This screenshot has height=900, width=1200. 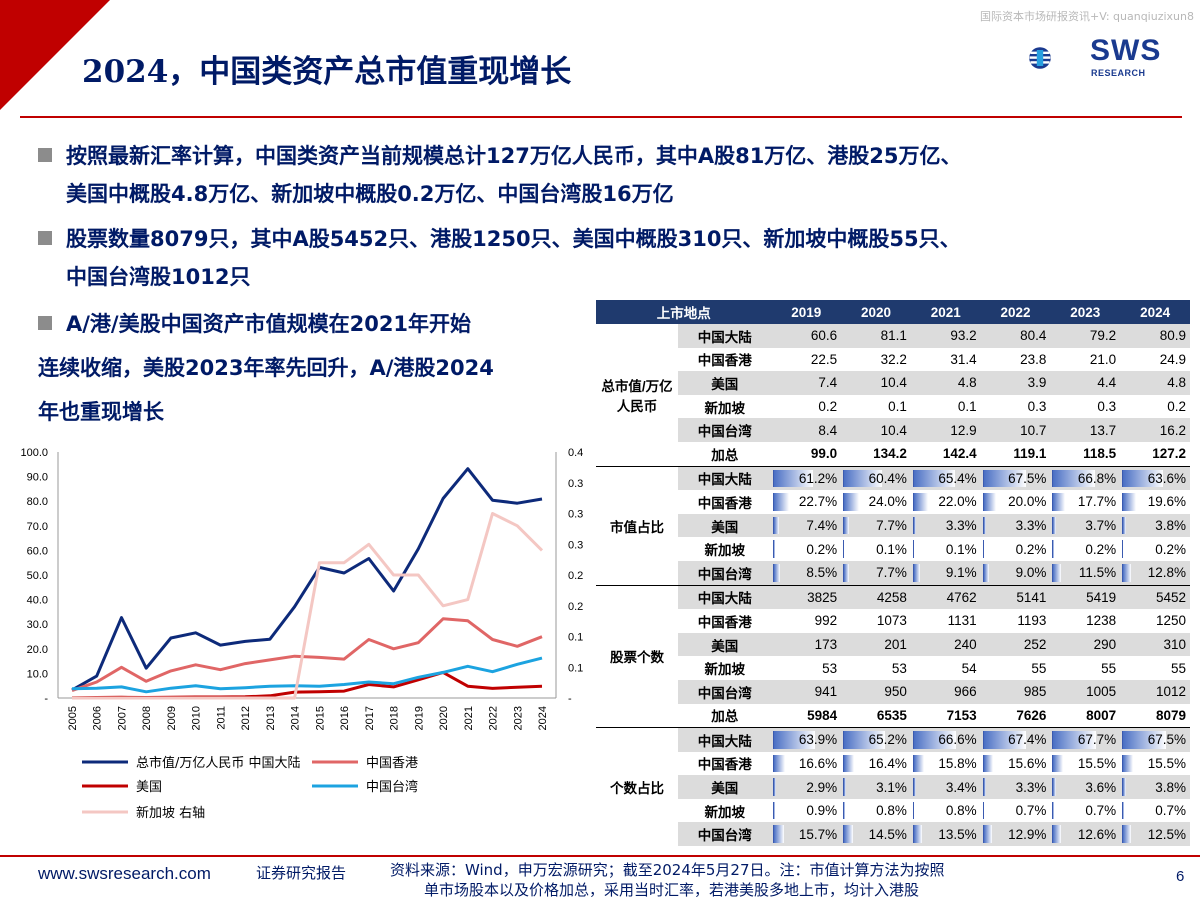 I want to click on footer-source-line2: 单市场股本以及价格加总，采用当时汇率，若港美股多地上市，均计入港股, so click(x=672, y=890).